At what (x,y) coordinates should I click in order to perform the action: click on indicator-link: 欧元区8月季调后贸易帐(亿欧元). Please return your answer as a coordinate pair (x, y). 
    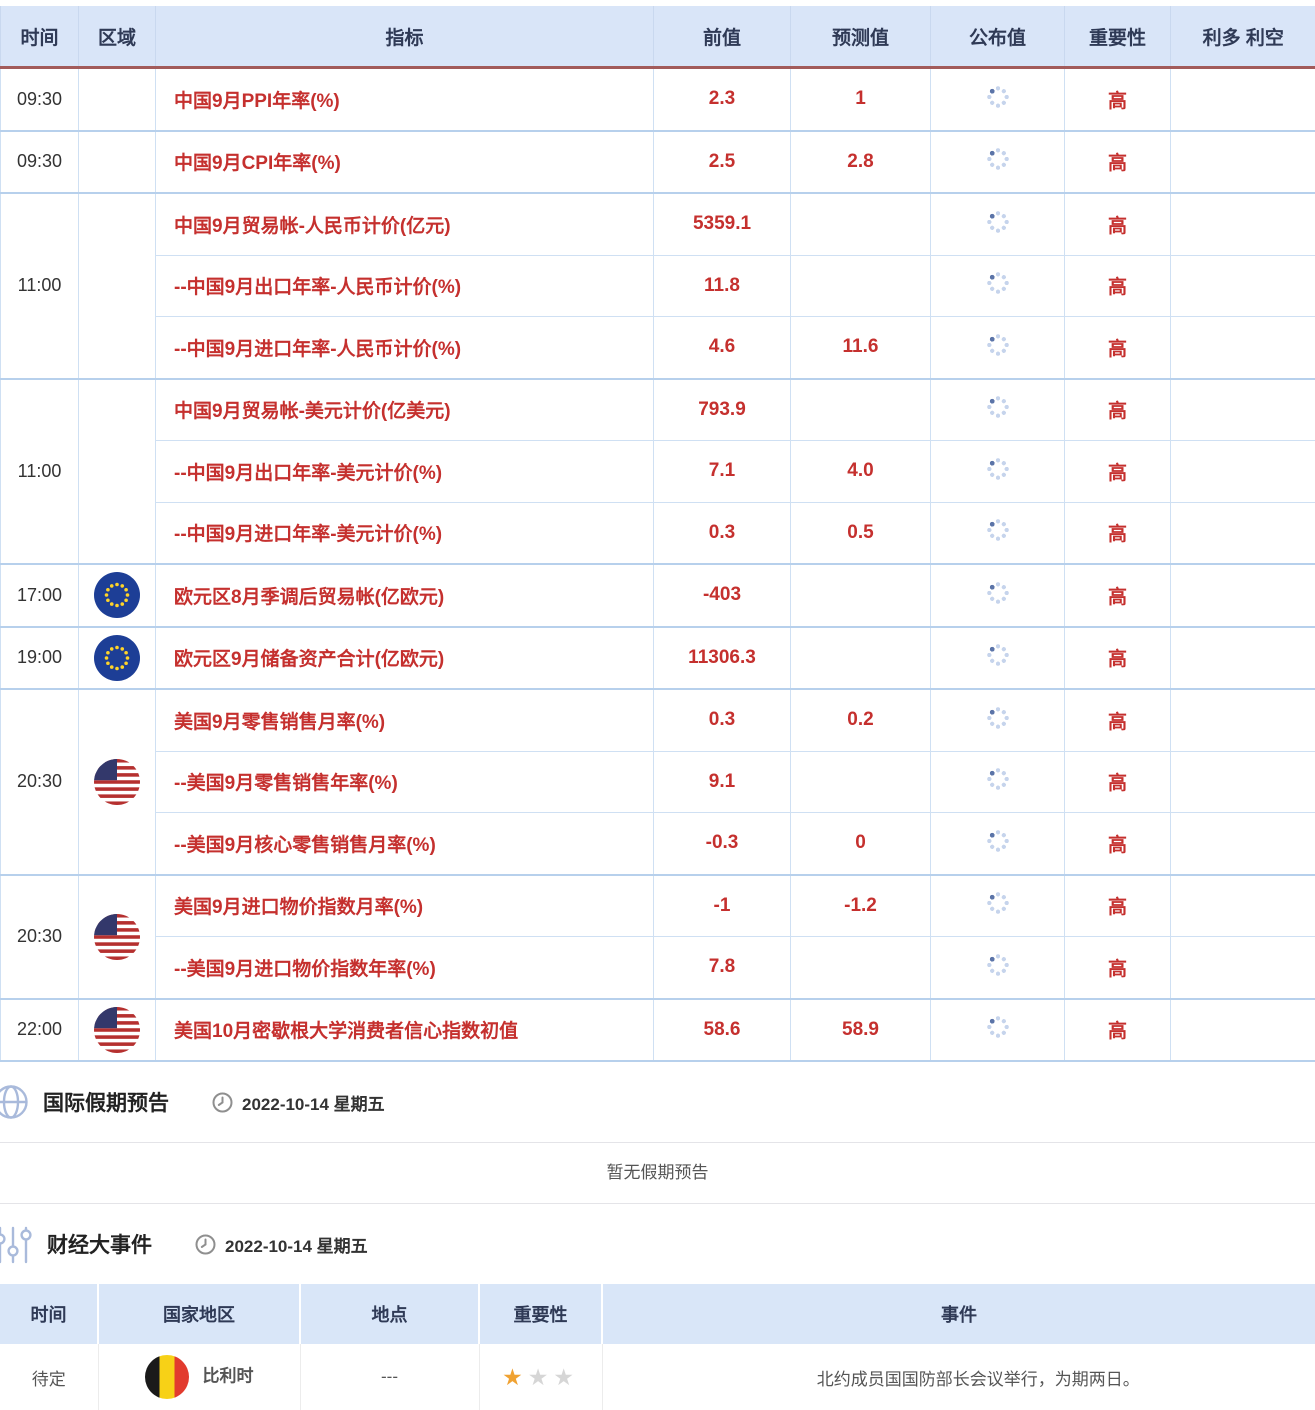
    Looking at the image, I should click on (405, 595).